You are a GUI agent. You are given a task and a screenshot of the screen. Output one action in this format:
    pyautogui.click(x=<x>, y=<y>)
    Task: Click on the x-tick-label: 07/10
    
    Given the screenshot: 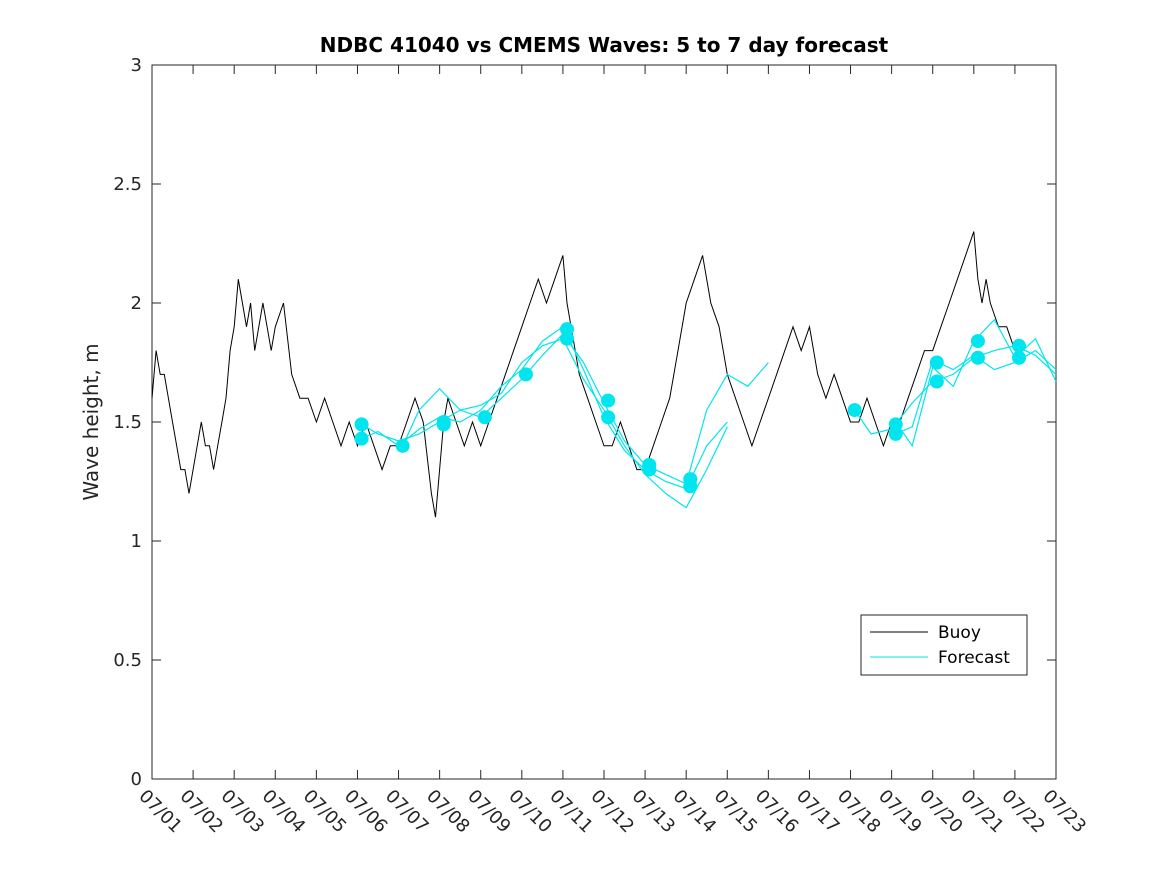 What is the action you would take?
    pyautogui.click(x=530, y=812)
    